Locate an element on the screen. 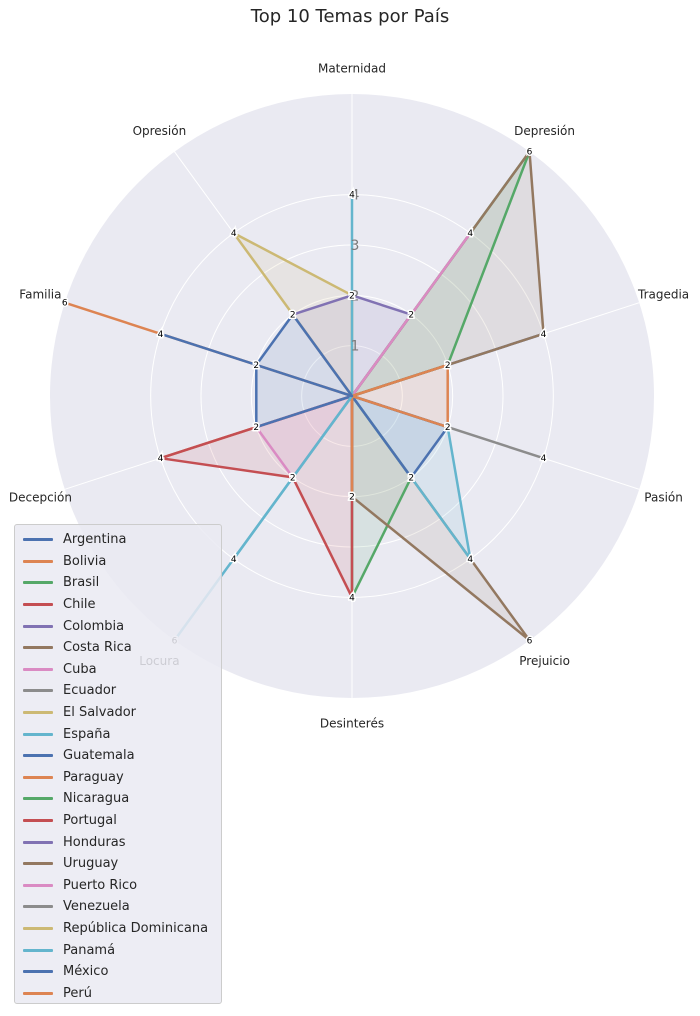 The height and width of the screenshot is (1016, 700). legend-item: Colombia is located at coordinates (122, 626).